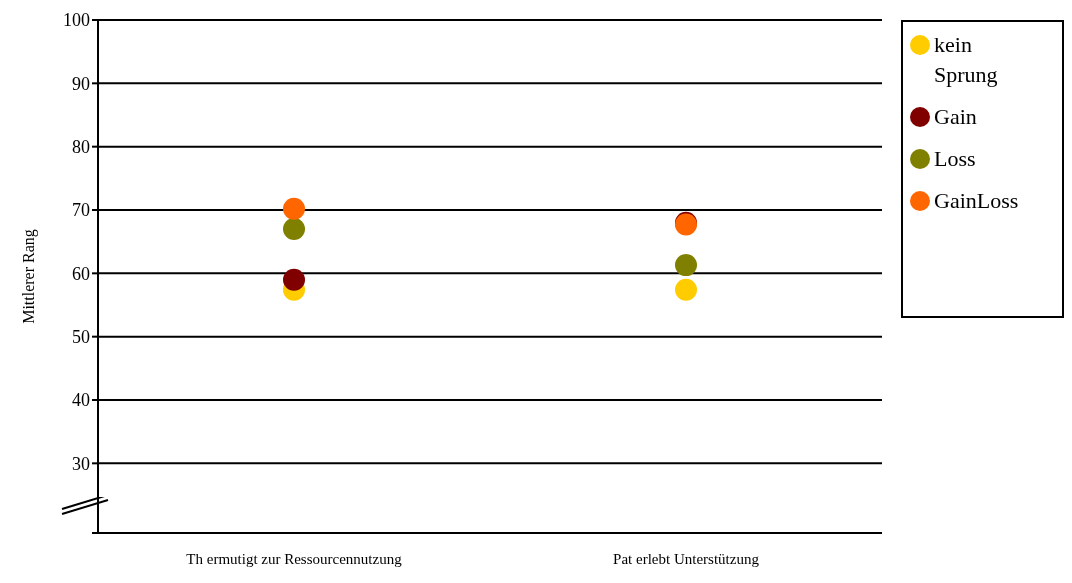 The image size is (1072, 583). Describe the element at coordinates (81, 147) in the screenshot. I see `y-tick-label: 80` at that location.